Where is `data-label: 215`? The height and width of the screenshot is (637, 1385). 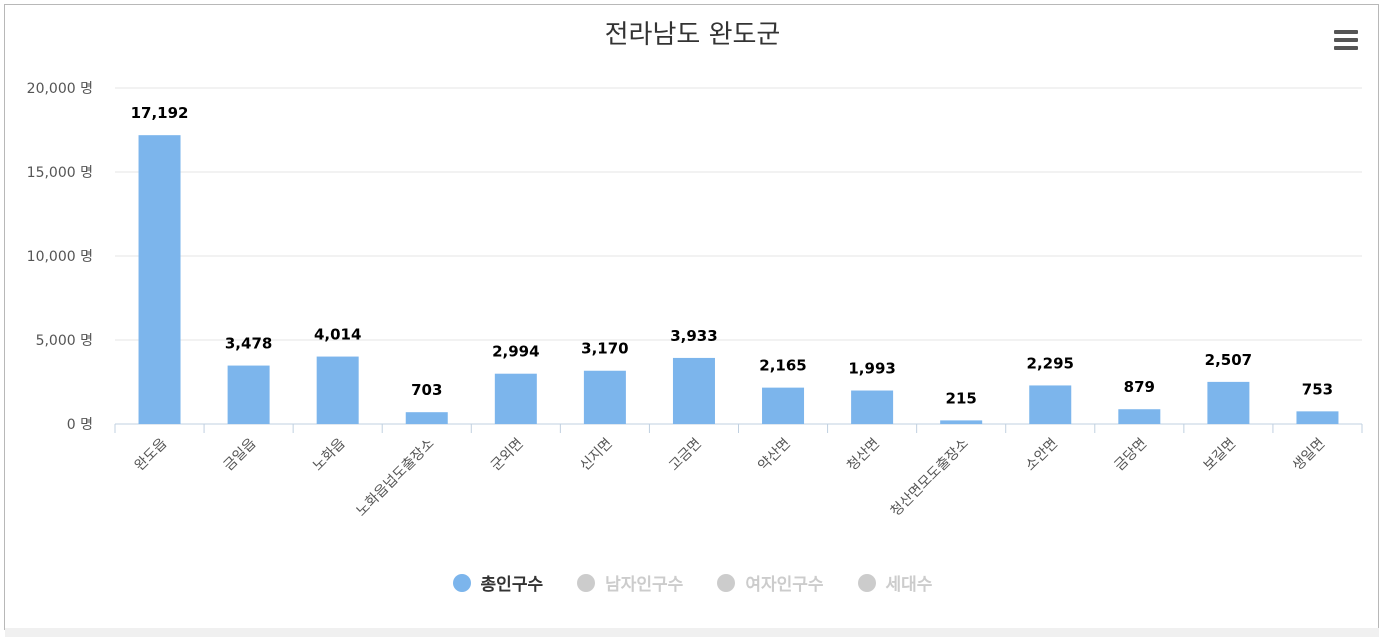
data-label: 215 is located at coordinates (961, 398).